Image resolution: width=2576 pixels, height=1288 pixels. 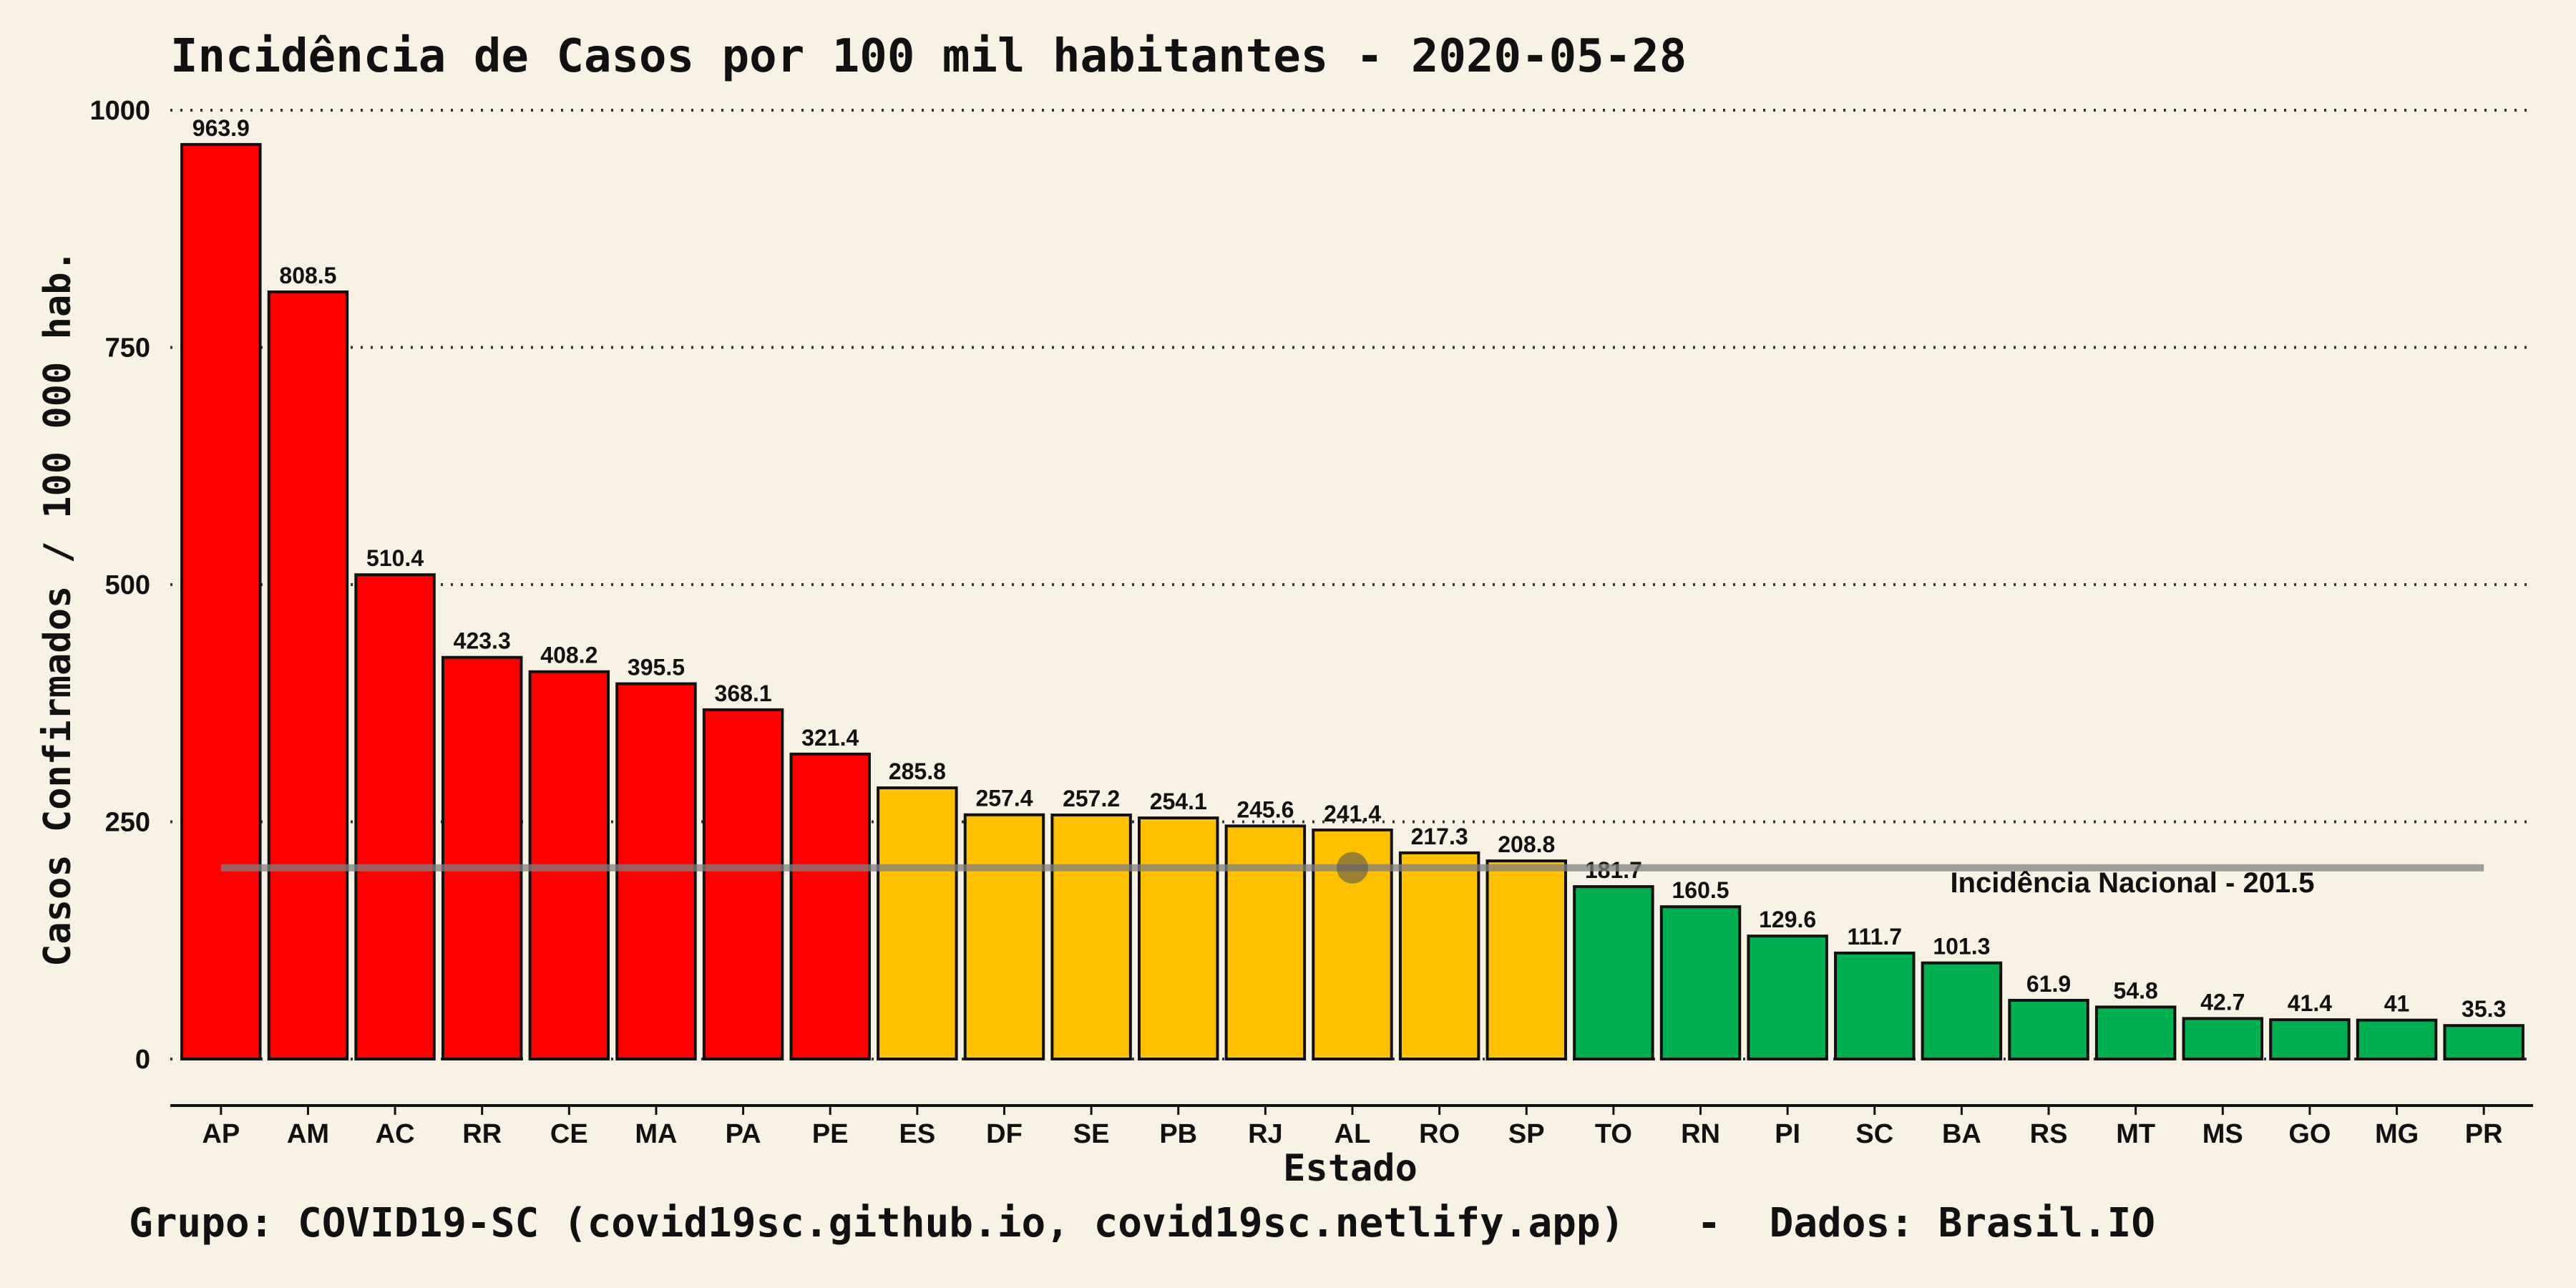 What do you see at coordinates (2132, 883) in the screenshot?
I see `reference-label: Incidência Nacional - 201.5` at bounding box center [2132, 883].